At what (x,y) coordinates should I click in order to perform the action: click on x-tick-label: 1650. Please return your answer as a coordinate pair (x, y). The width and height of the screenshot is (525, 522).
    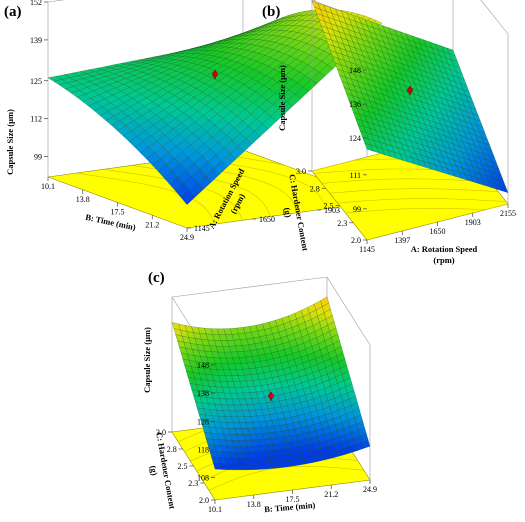
    Looking at the image, I should click on (438, 231).